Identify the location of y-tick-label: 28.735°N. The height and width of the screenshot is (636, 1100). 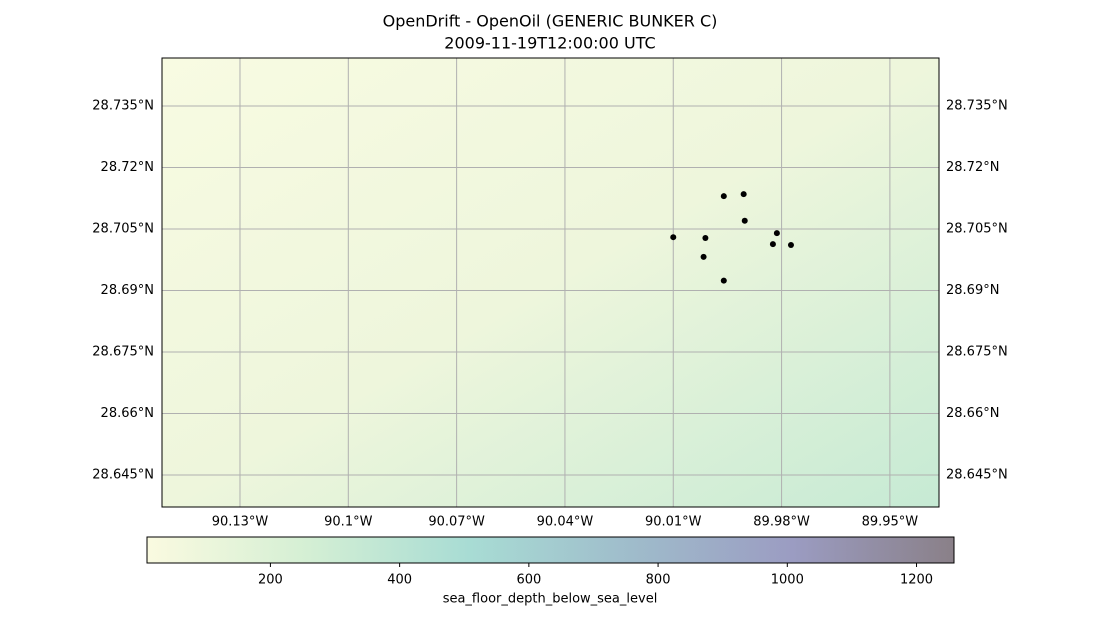
(123, 105).